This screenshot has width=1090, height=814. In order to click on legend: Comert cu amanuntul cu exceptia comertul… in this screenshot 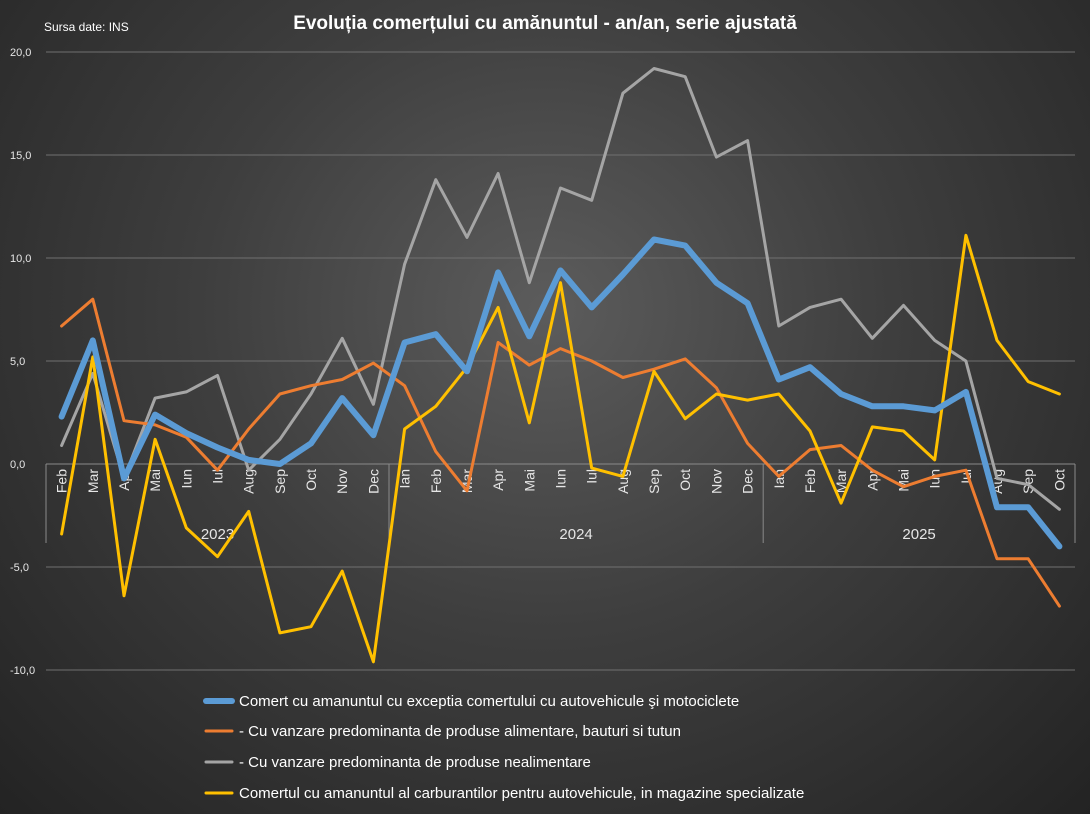, I will do `click(503, 747)`.